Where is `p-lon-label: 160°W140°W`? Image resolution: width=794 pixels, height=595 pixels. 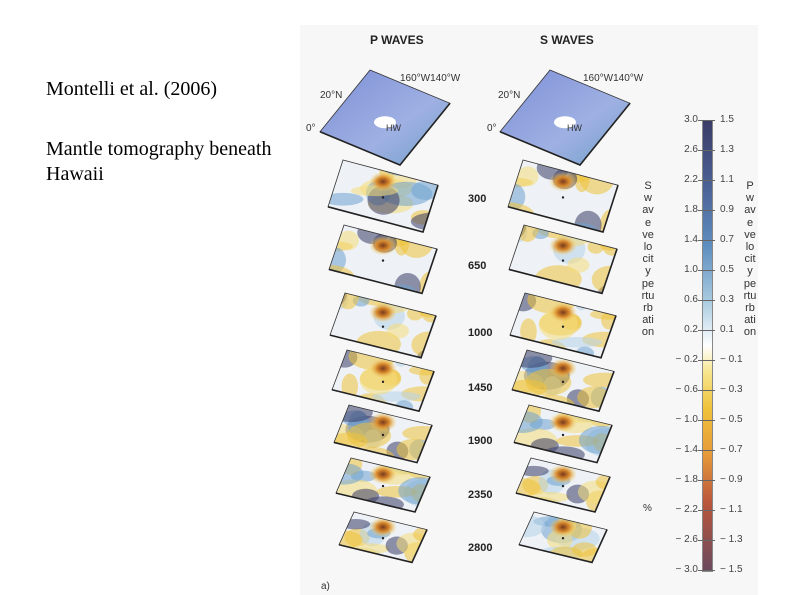
p-lon-label: 160°W140°W is located at coordinates (430, 78).